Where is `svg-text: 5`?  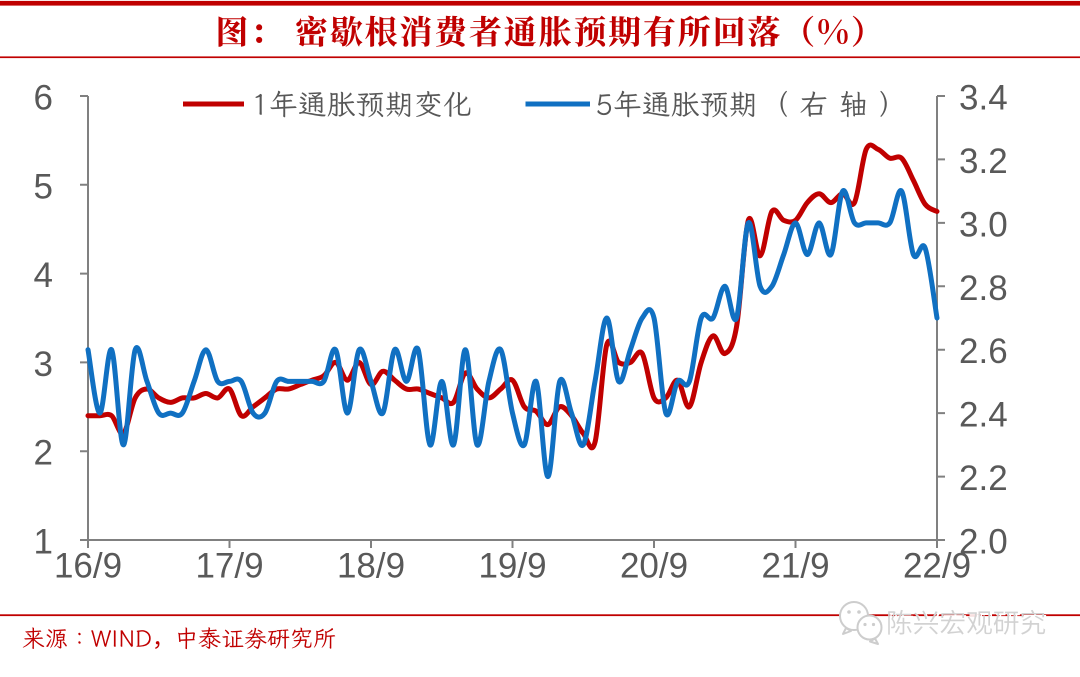 svg-text: 5 is located at coordinates (43, 186).